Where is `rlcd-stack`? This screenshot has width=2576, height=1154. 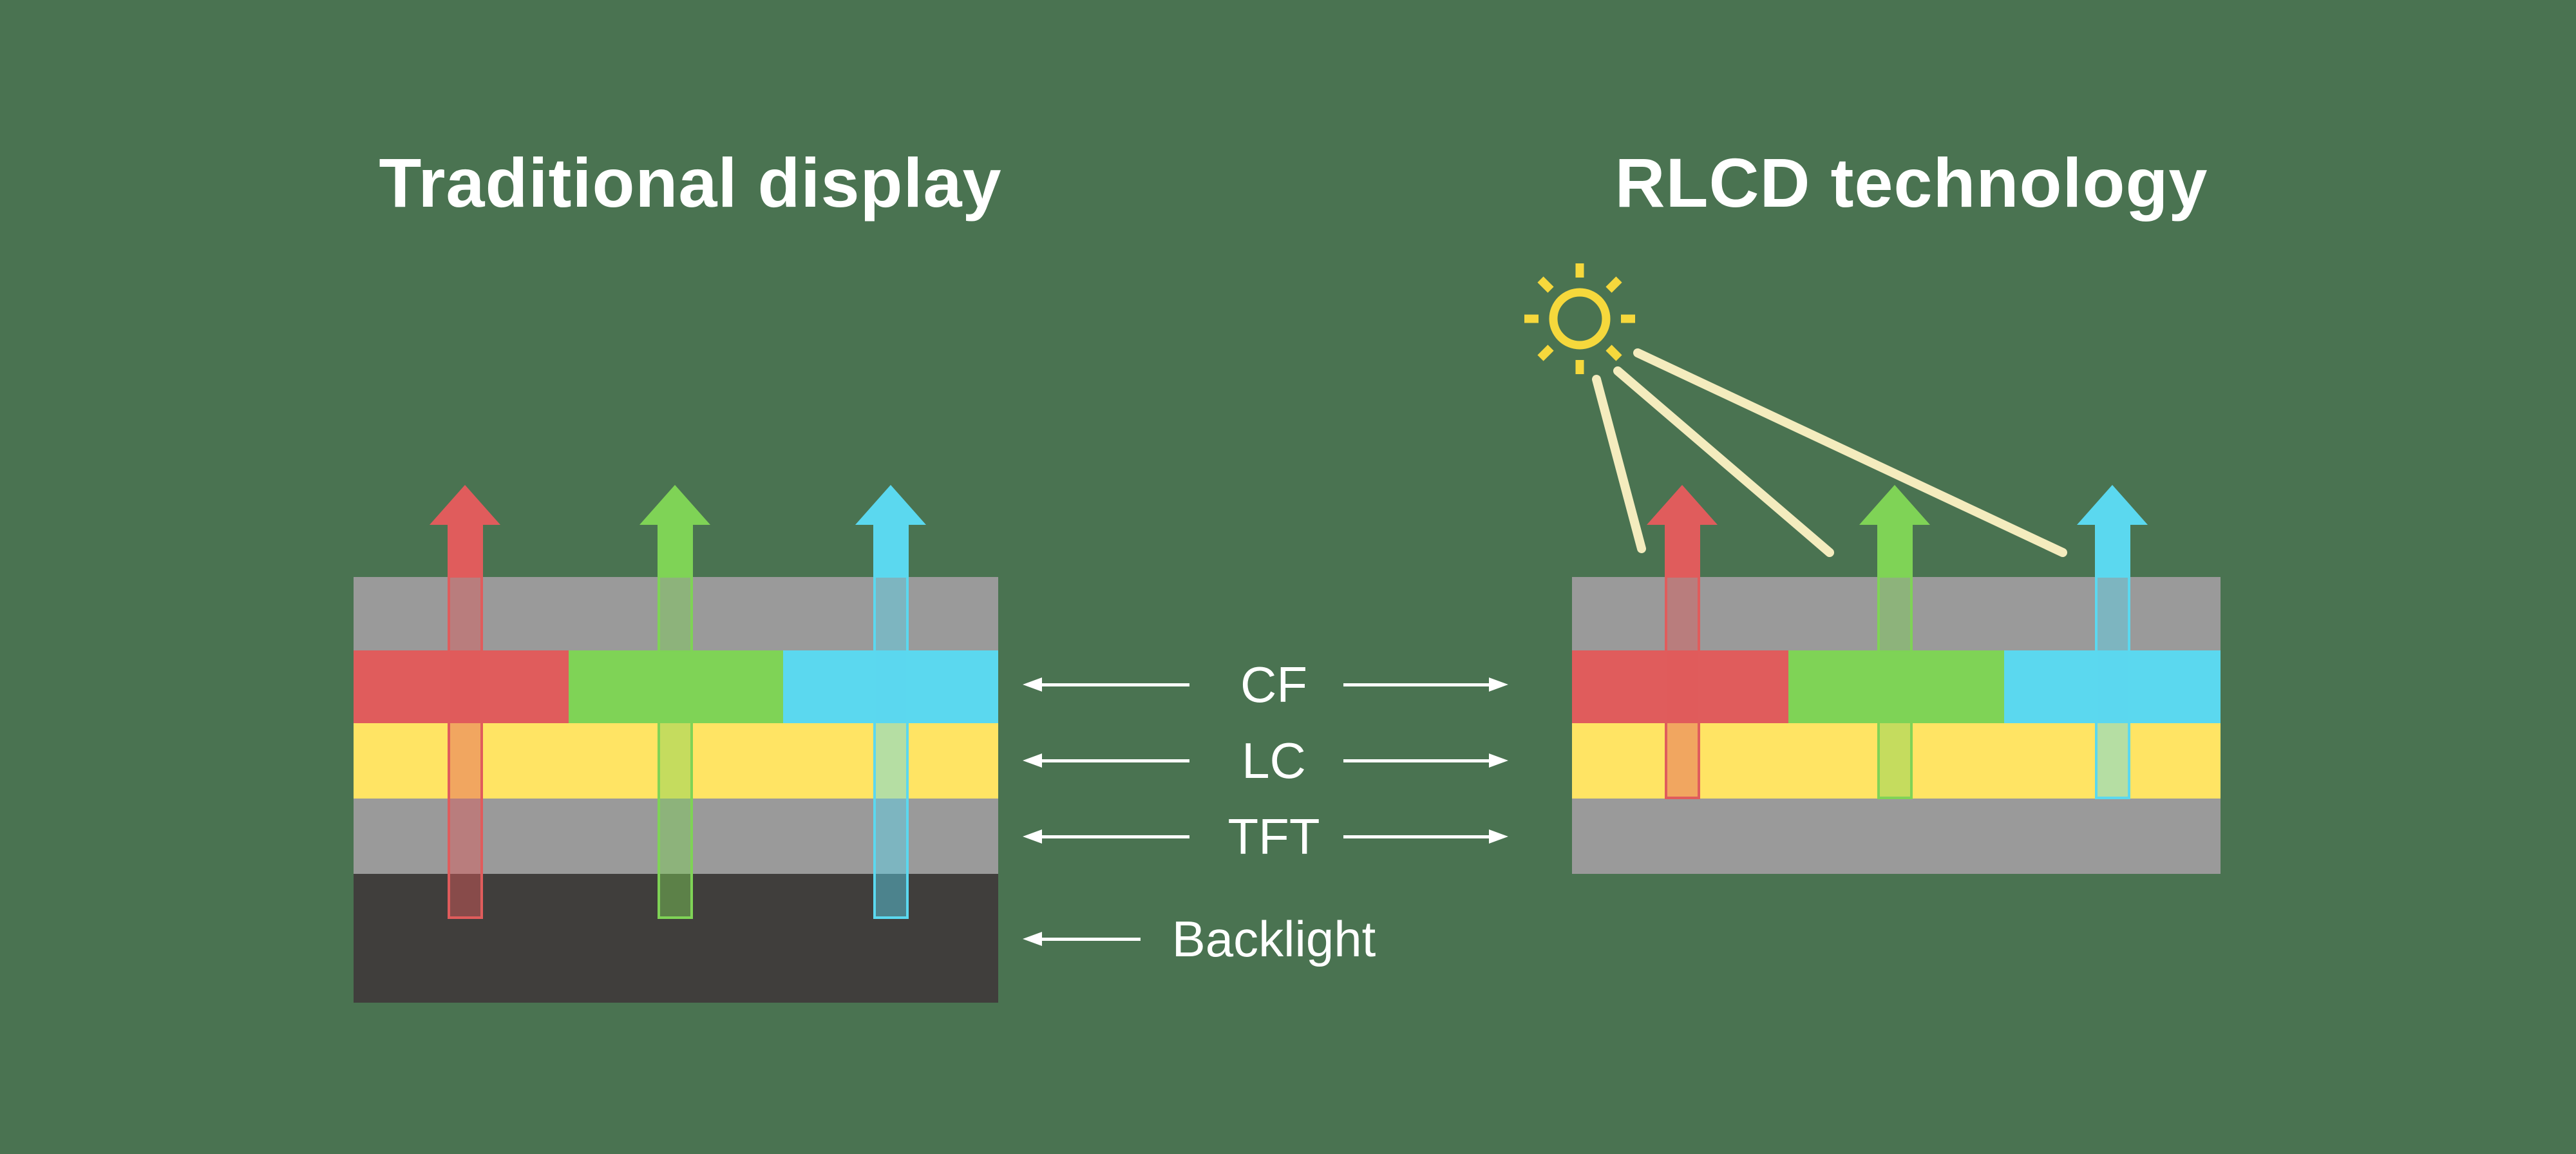
rlcd-stack is located at coordinates (1896, 725).